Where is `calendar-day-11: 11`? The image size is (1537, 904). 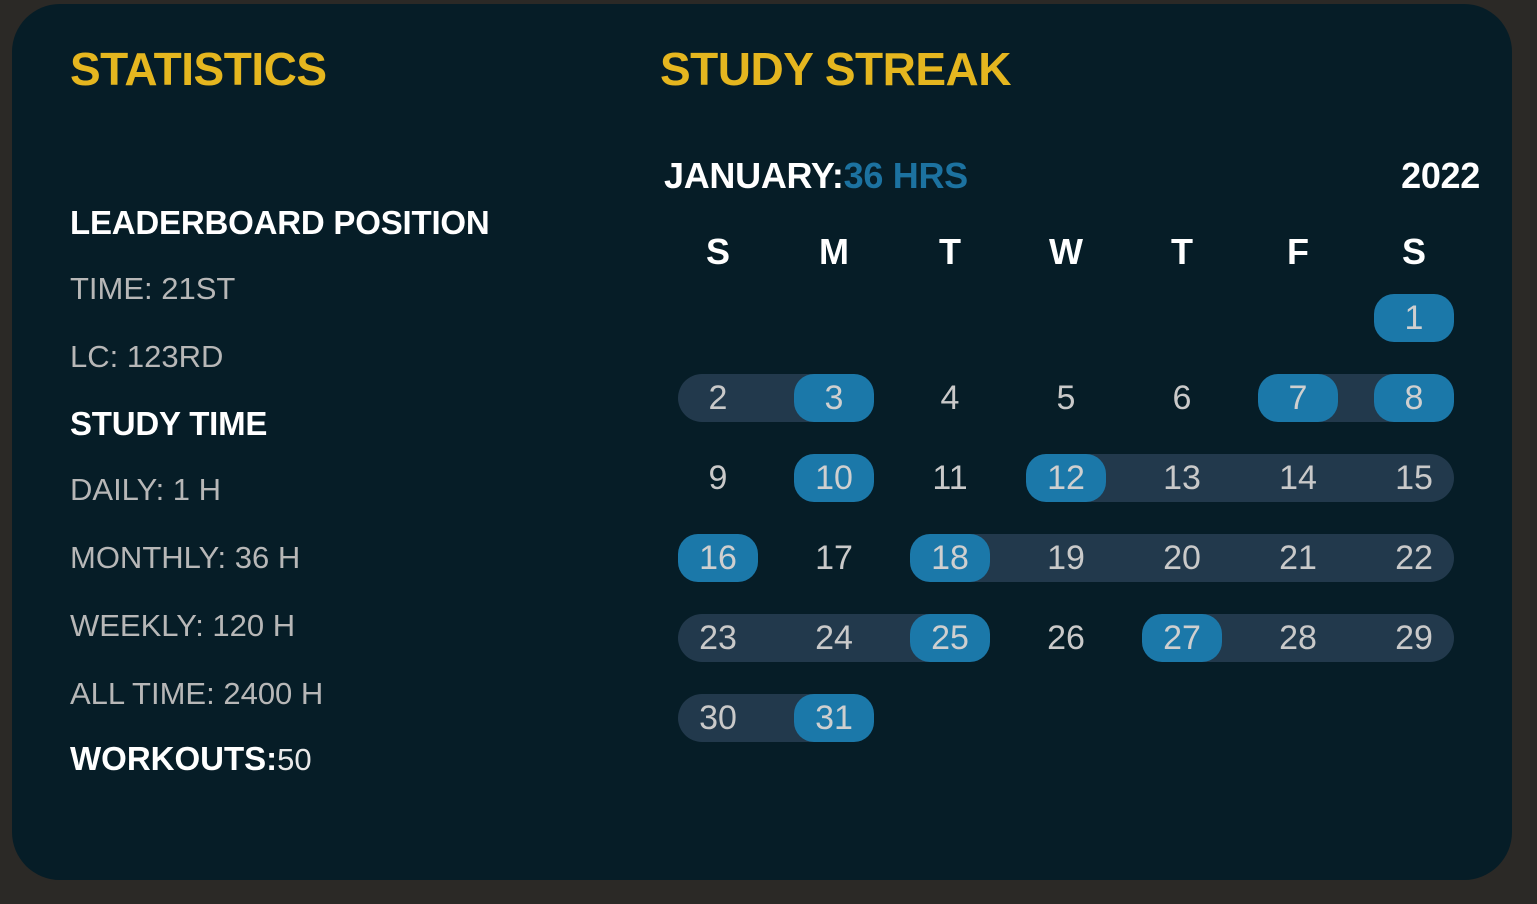 calendar-day-11: 11 is located at coordinates (950, 478).